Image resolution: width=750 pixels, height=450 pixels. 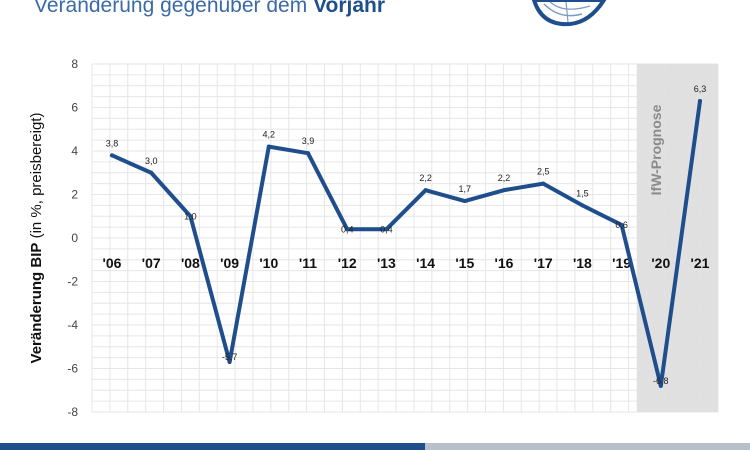 I want to click on data-label: 3,9, so click(x=308, y=141).